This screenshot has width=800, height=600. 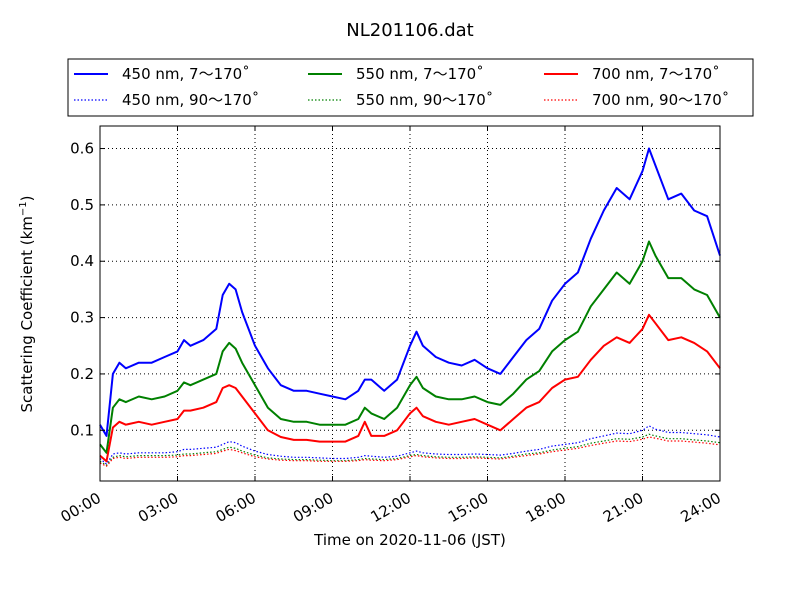 I want to click on y-tick-label: 0.6, so click(x=82, y=149).